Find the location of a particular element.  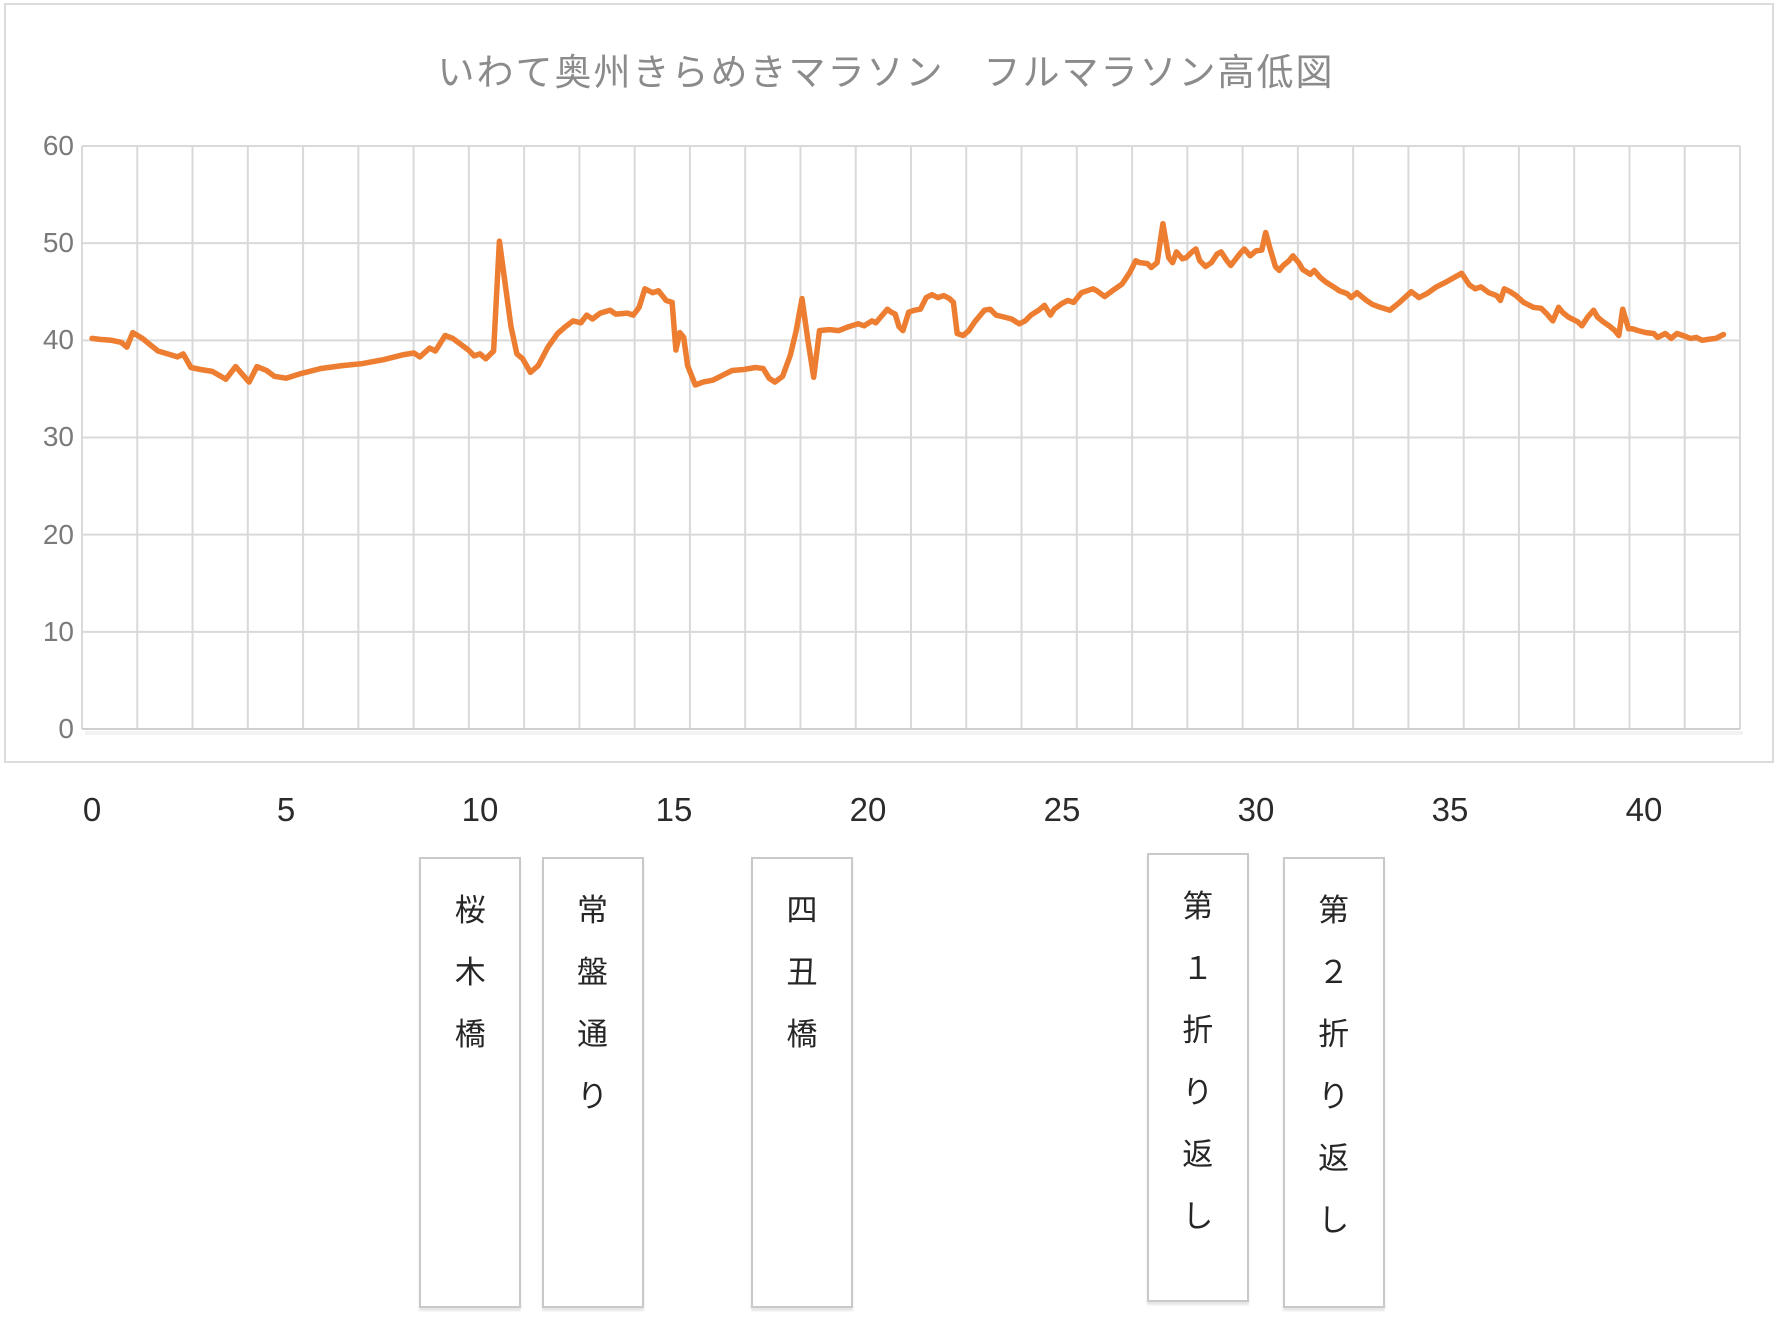

landmark-box-1: 桜木橋 is located at coordinates (470, 1082).